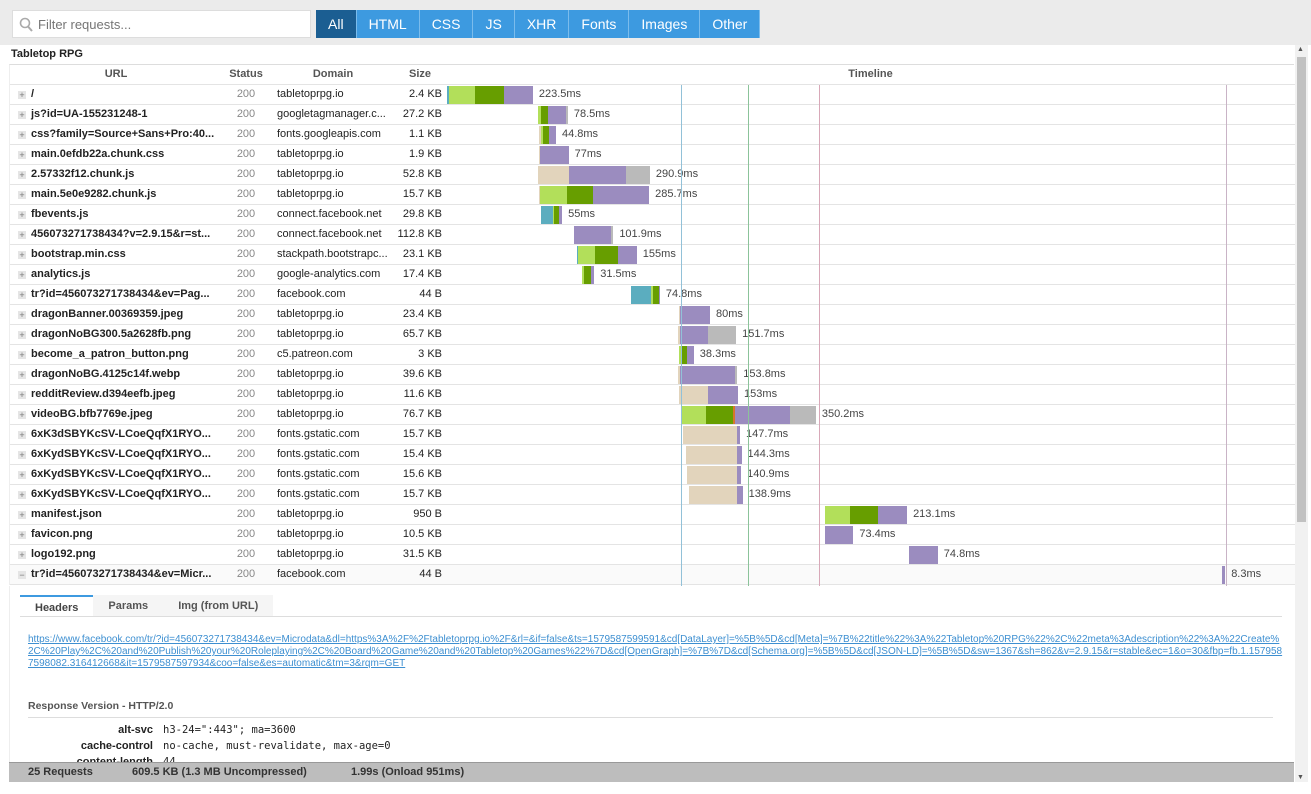 Image resolution: width=1311 pixels, height=794 pixels. Describe the element at coordinates (388, 24) in the screenshot. I see `filter-tab-html: HTML` at that location.